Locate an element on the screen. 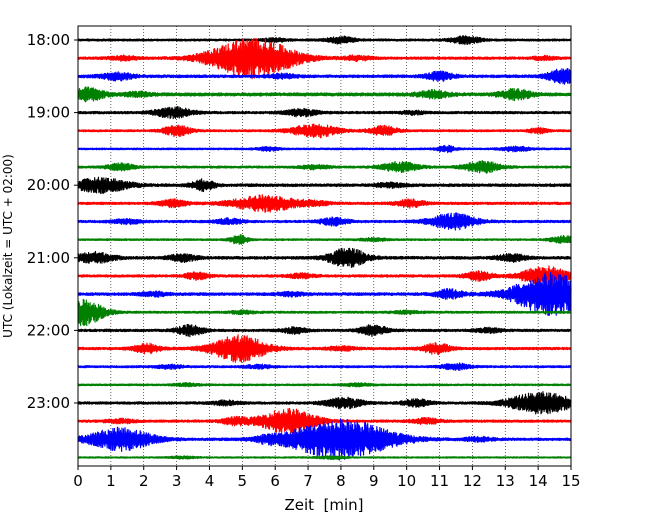 Image resolution: width=650 pixels, height=524 pixels. x-tick-label: 12 is located at coordinates (472, 481).